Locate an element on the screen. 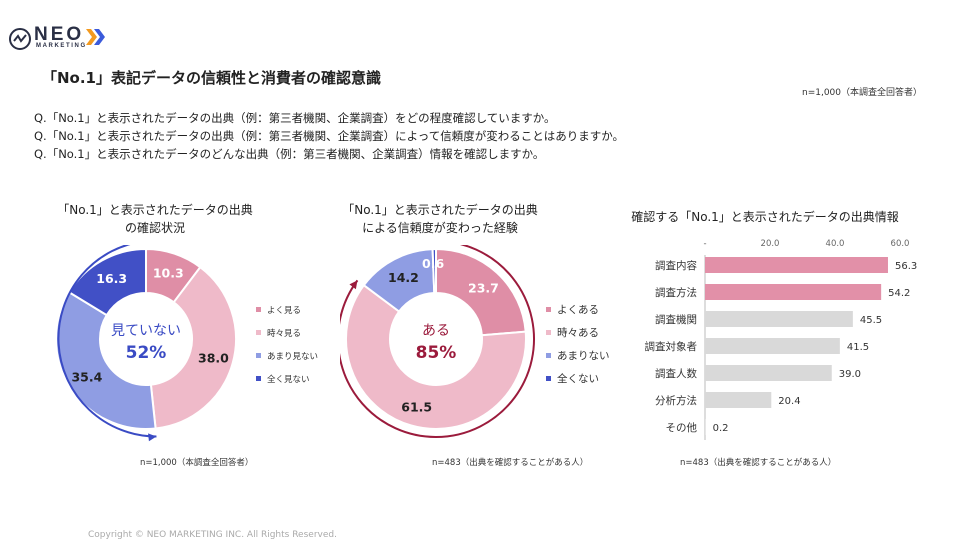 The height and width of the screenshot is (551, 980). chart1-slice-label-1: 10.3 is located at coordinates (168, 273).